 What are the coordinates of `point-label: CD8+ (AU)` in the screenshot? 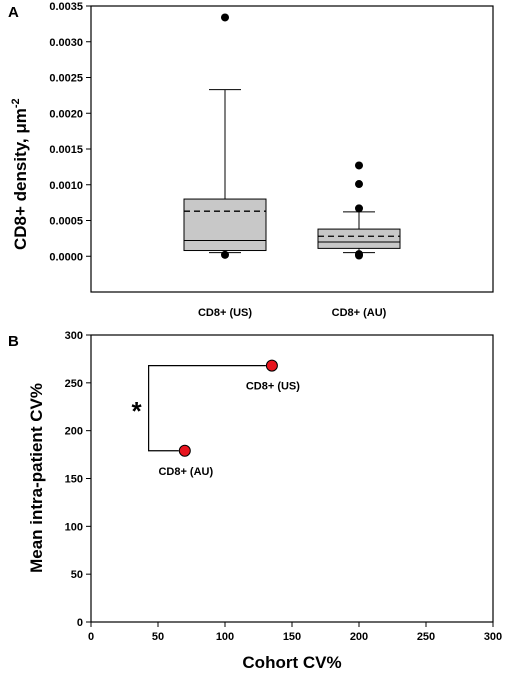 It's located at (185, 472).